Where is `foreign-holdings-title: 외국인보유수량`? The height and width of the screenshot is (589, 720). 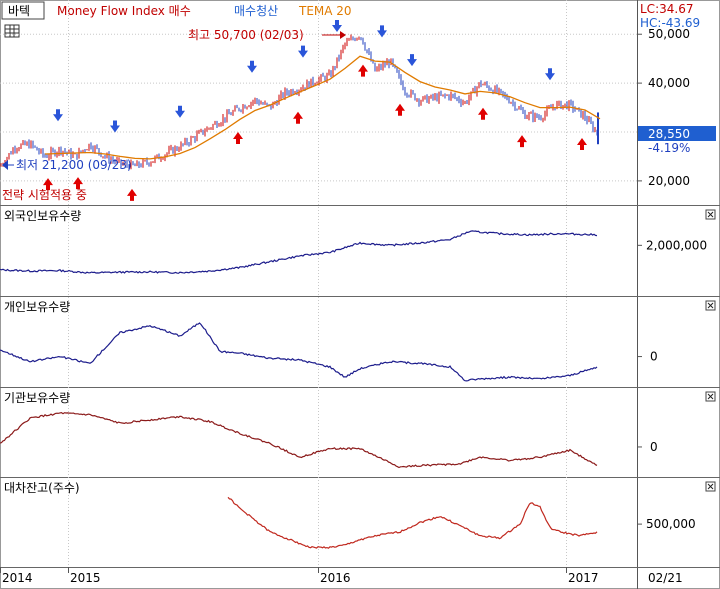 foreign-holdings-title: 외국인보유수량 is located at coordinates (42, 216).